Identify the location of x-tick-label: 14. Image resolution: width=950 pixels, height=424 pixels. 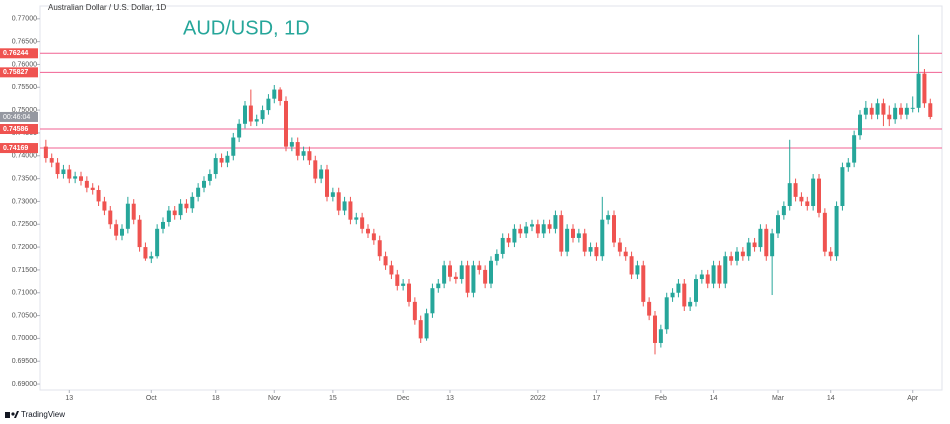
(831, 398).